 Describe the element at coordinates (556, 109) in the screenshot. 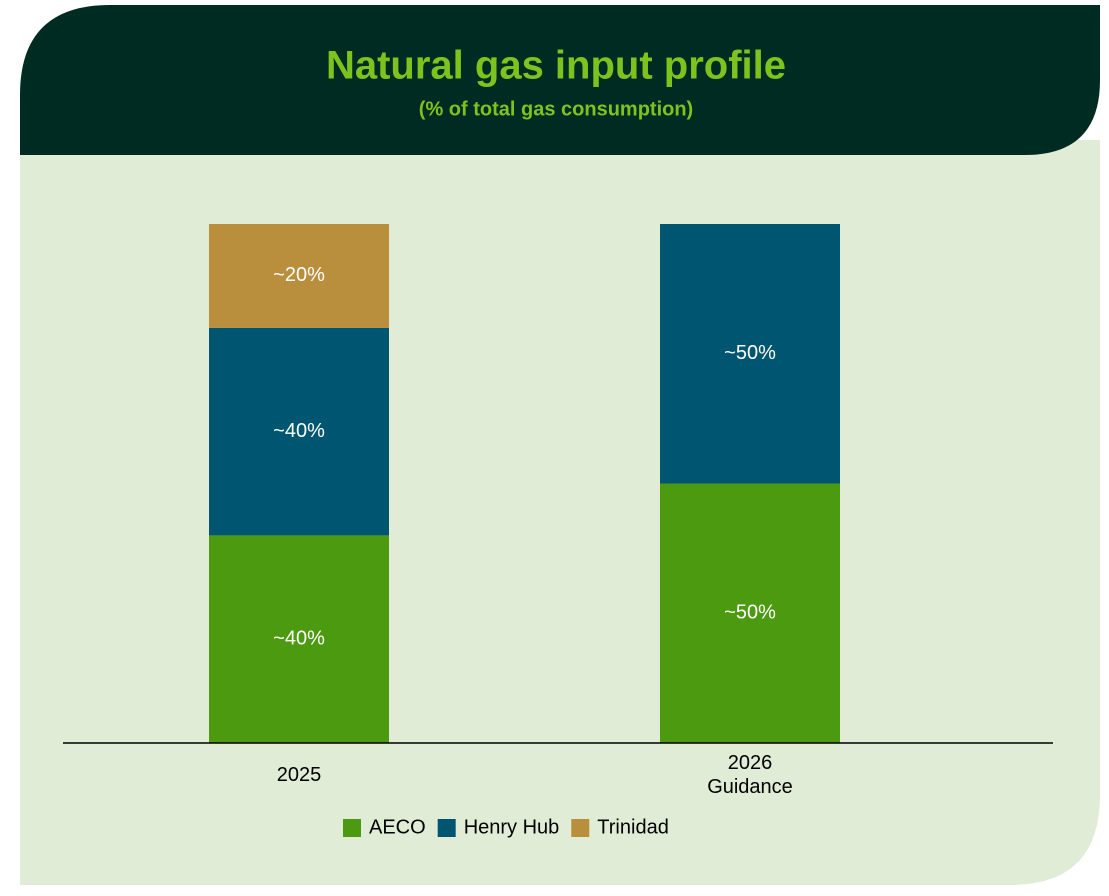

I see `chart-subtitle: (% of total gas consumption)` at that location.